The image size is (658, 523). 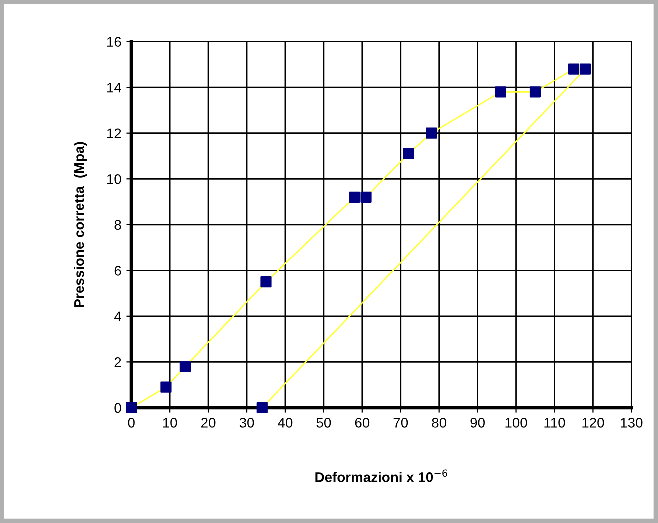 What do you see at coordinates (517, 423) in the screenshot?
I see `x-tick-label: 100` at bounding box center [517, 423].